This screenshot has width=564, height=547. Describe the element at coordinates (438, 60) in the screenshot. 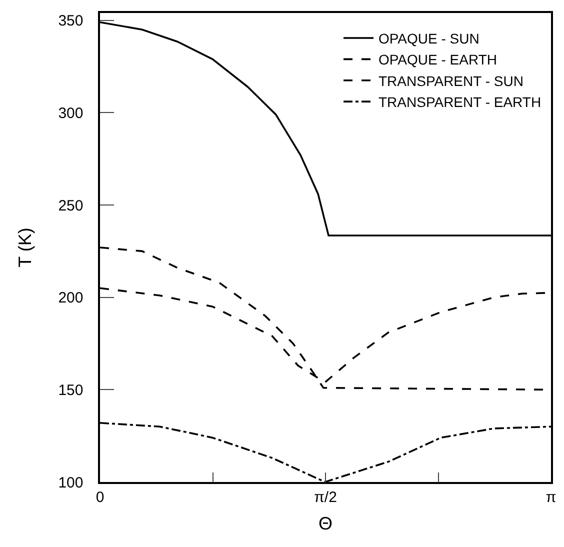

I see `legend-label: OPAQUE - EARTH` at that location.